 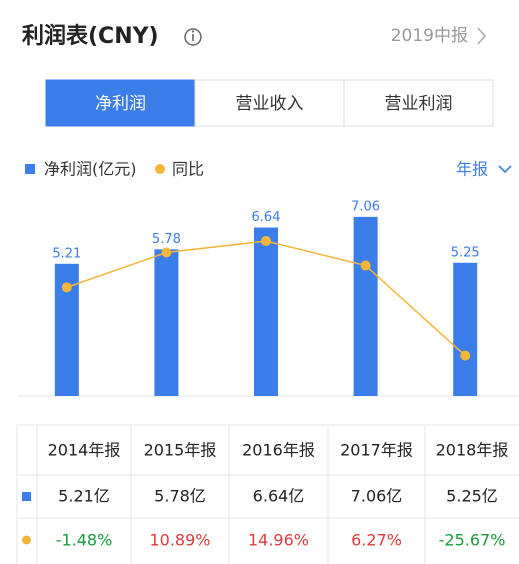 What do you see at coordinates (278, 450) in the screenshot?
I see `table-header: 2016年报` at bounding box center [278, 450].